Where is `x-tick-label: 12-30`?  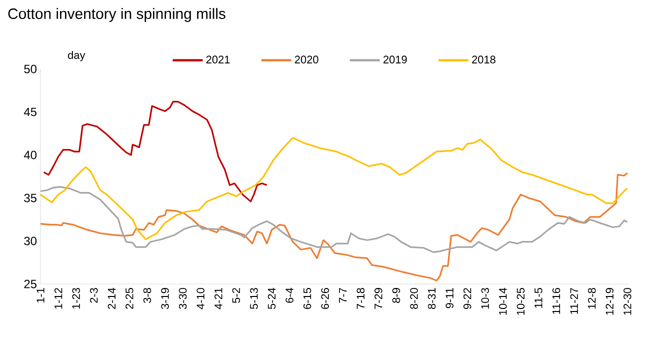
x-tick-label: 12-30 is located at coordinates (628, 301).